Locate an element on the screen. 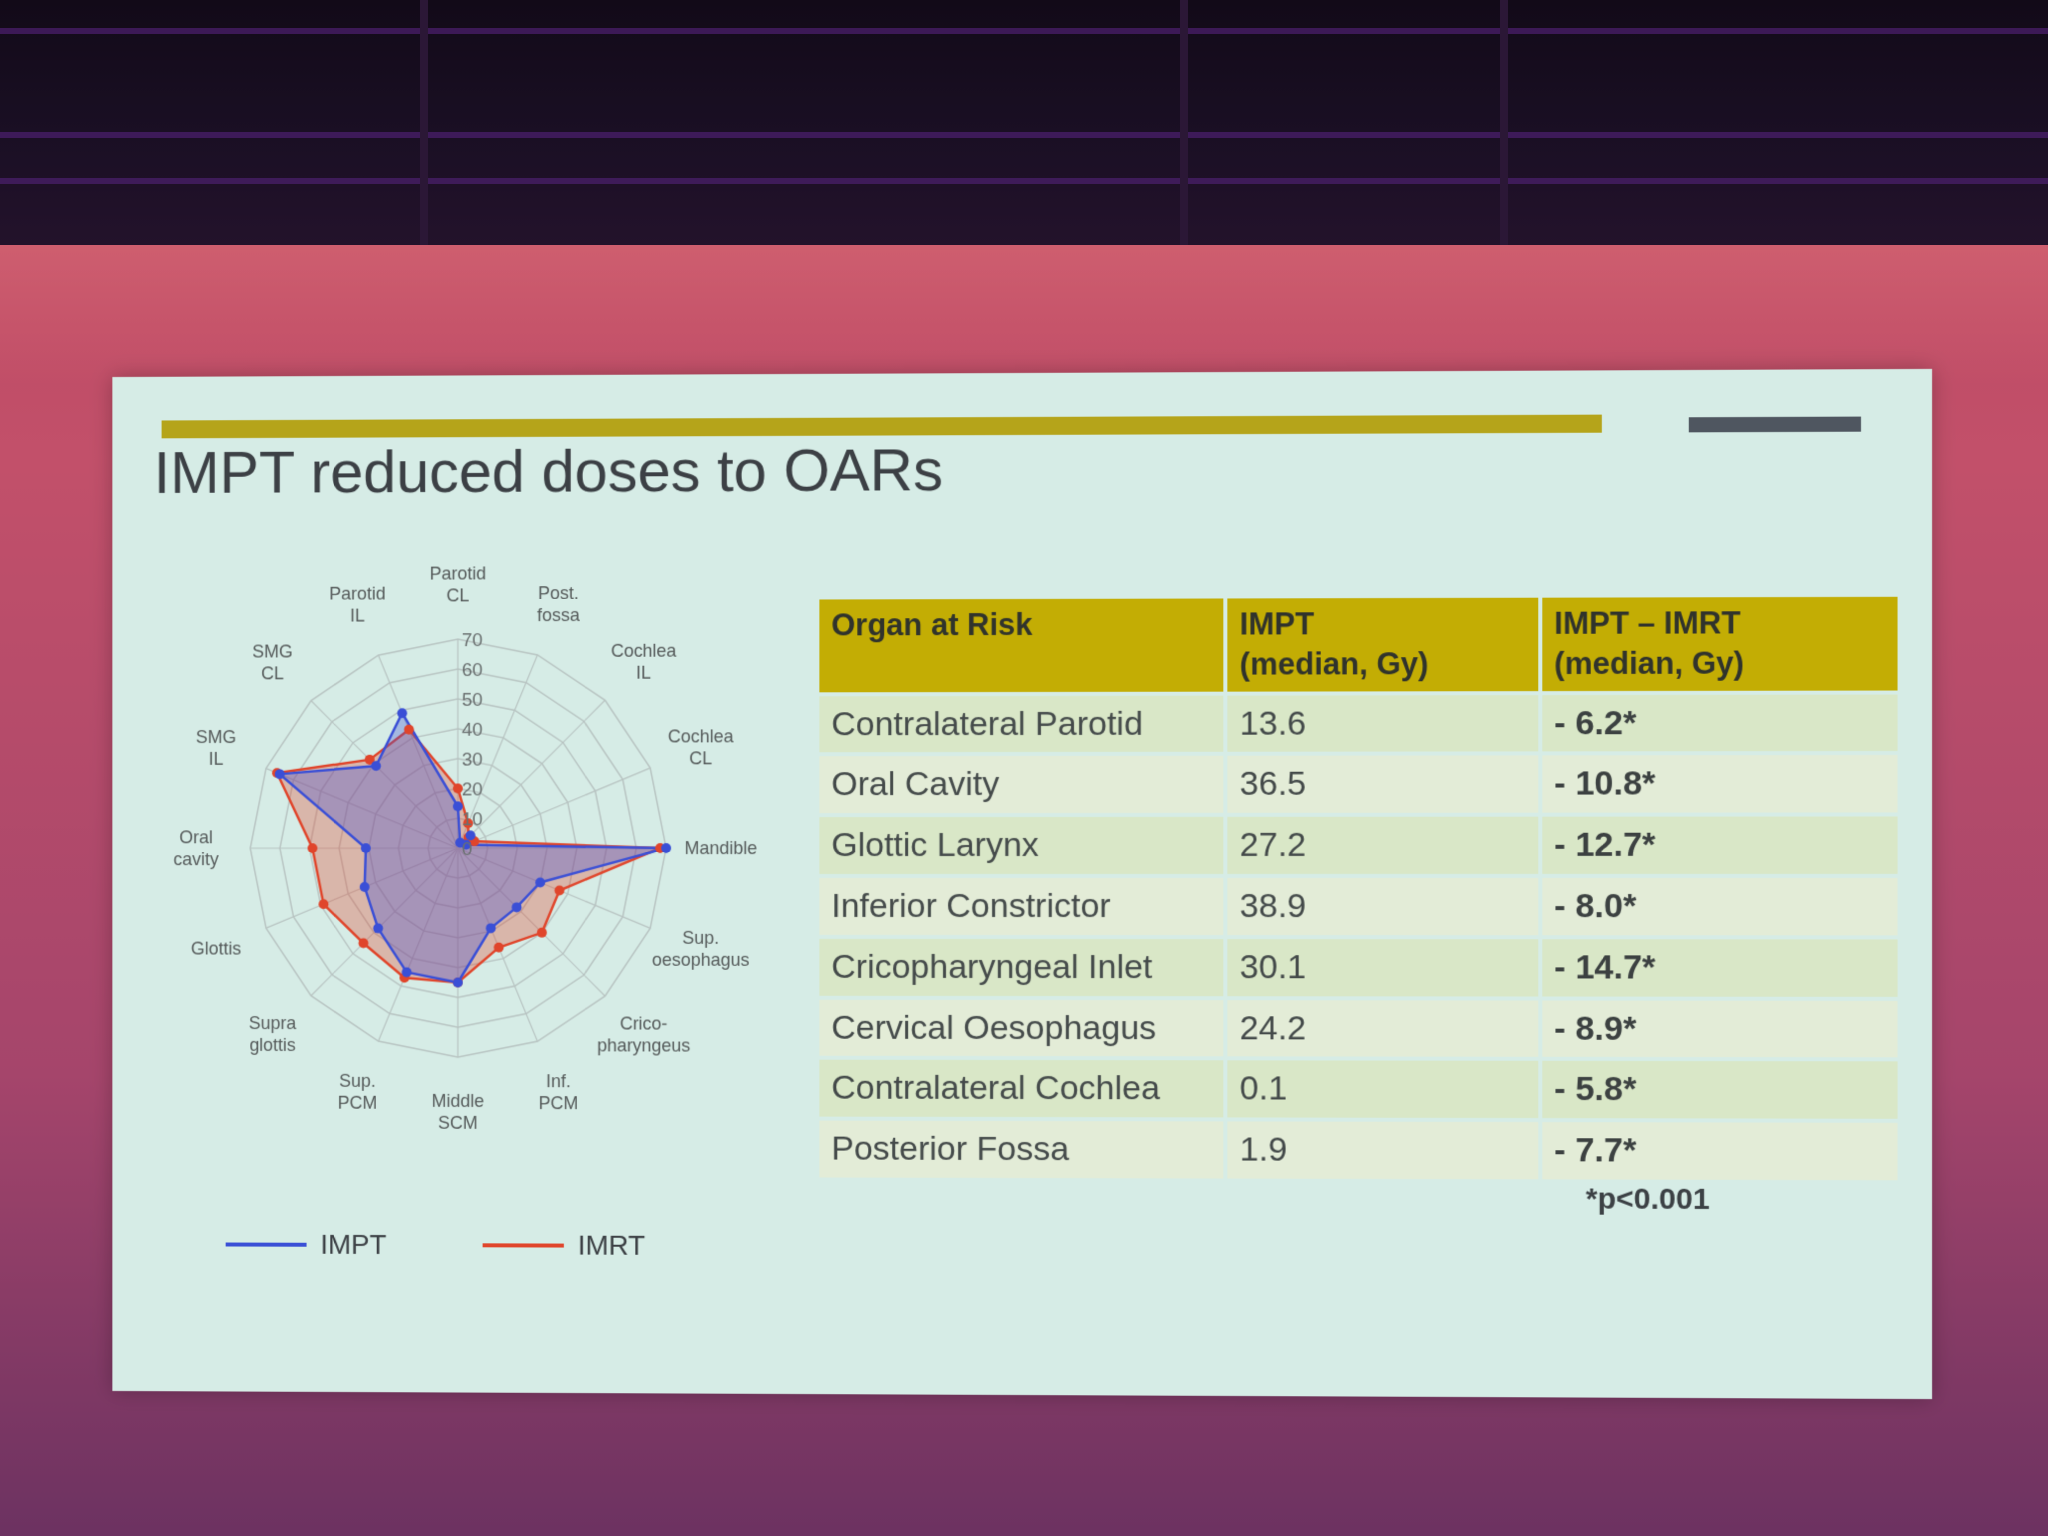 The image size is (2048, 1536). radar-tick-label: 0 is located at coordinates (467, 849).